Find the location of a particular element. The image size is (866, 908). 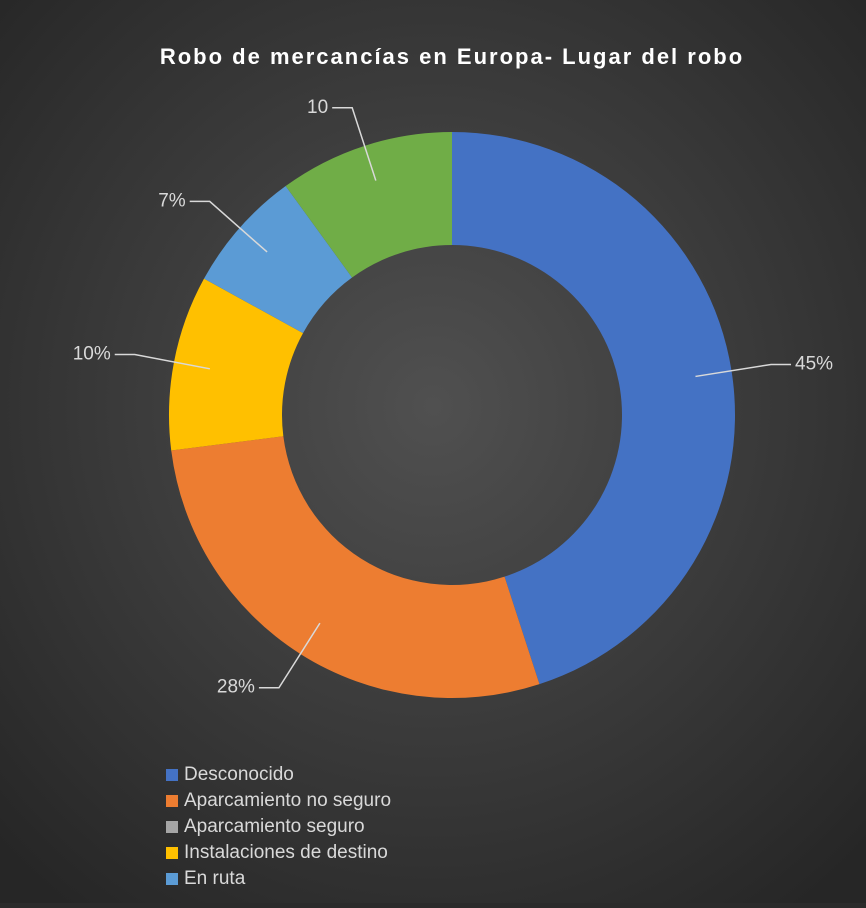

legend-label: Desconocido is located at coordinates (239, 774).